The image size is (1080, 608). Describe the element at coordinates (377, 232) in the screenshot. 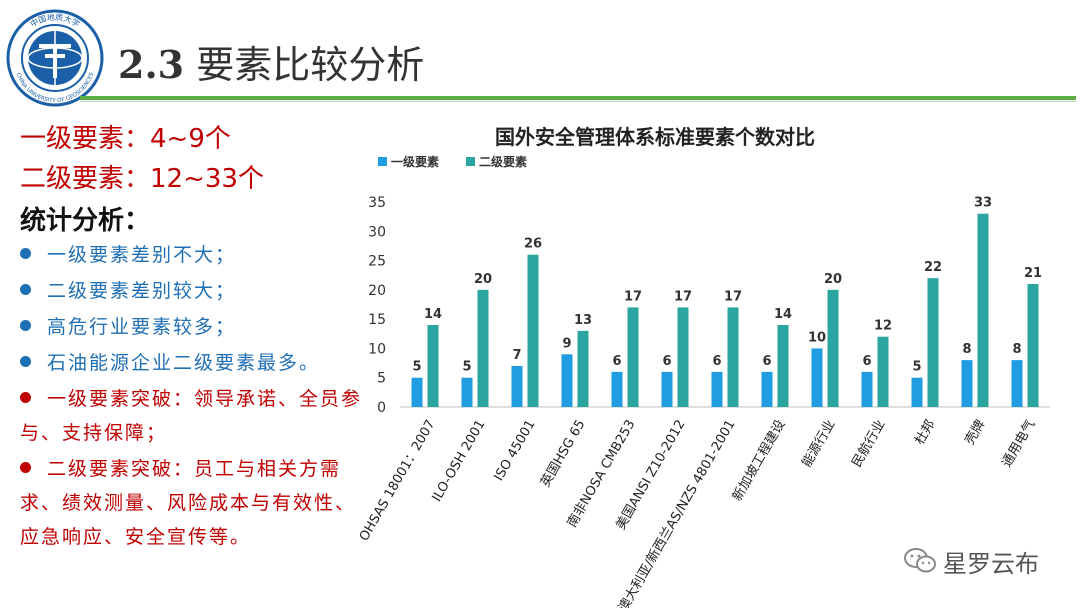

I see `y-tick-label: 30` at that location.